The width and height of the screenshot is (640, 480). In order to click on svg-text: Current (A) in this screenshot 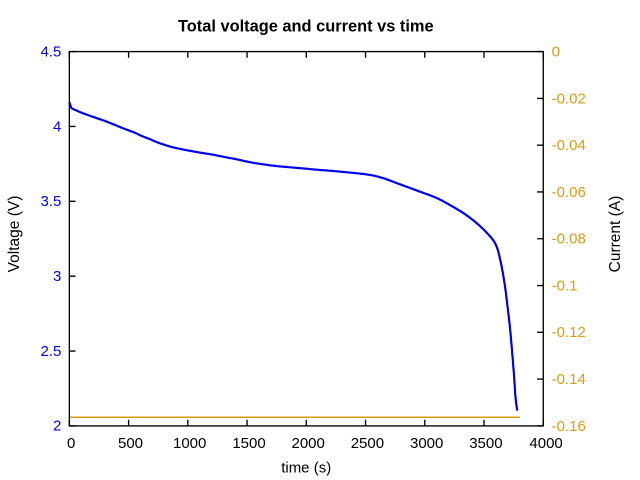, I will do `click(615, 234)`.